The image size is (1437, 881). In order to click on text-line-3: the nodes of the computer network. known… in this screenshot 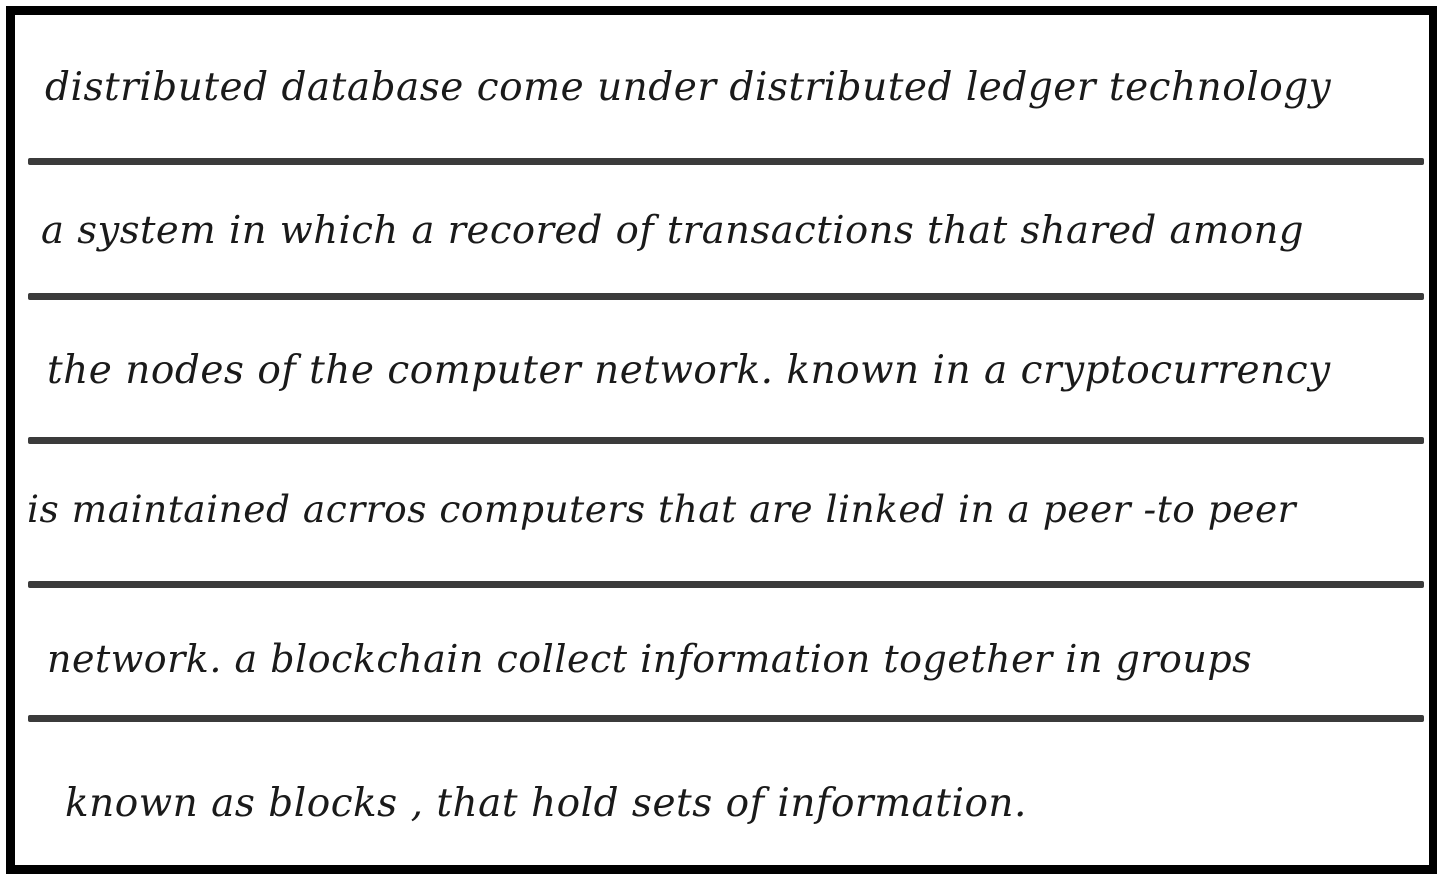, I will do `click(689, 370)`.